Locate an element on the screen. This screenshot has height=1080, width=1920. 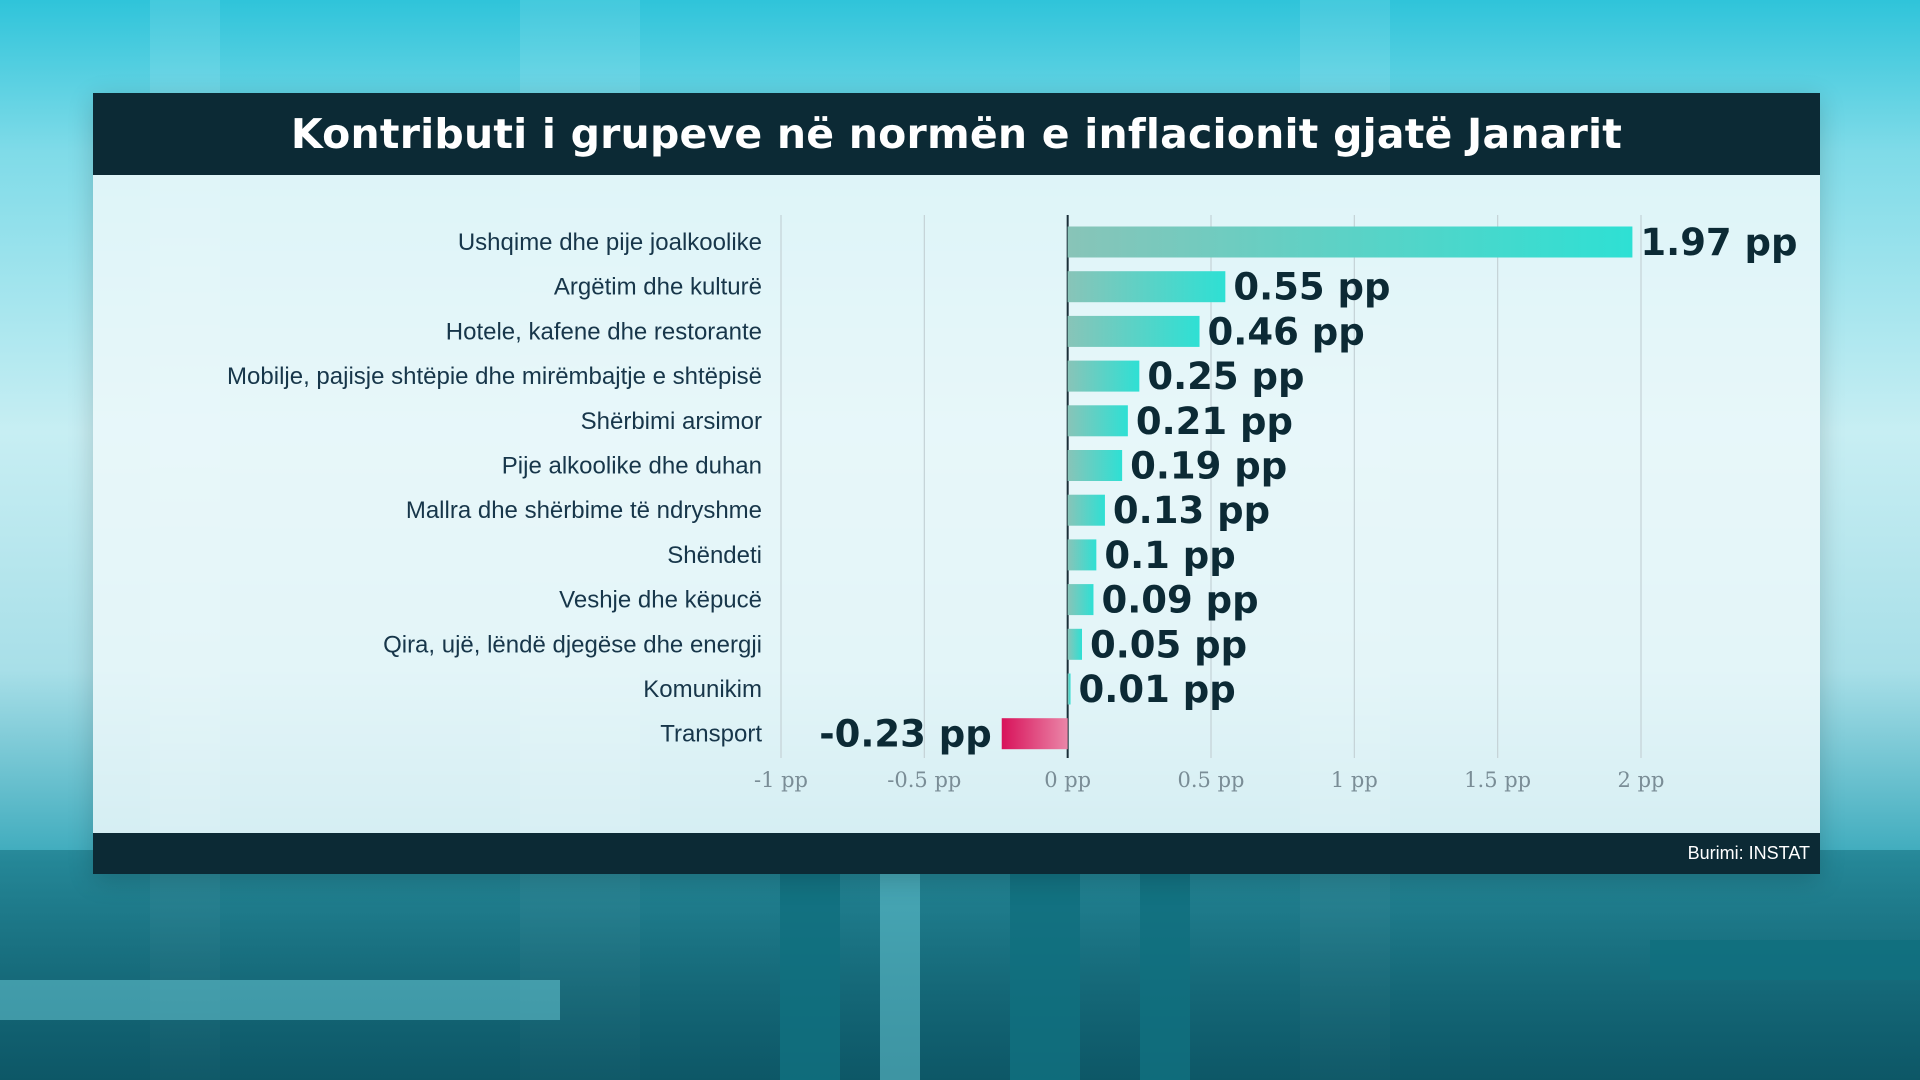
value-label: 0.1 pp is located at coordinates (1169, 555).